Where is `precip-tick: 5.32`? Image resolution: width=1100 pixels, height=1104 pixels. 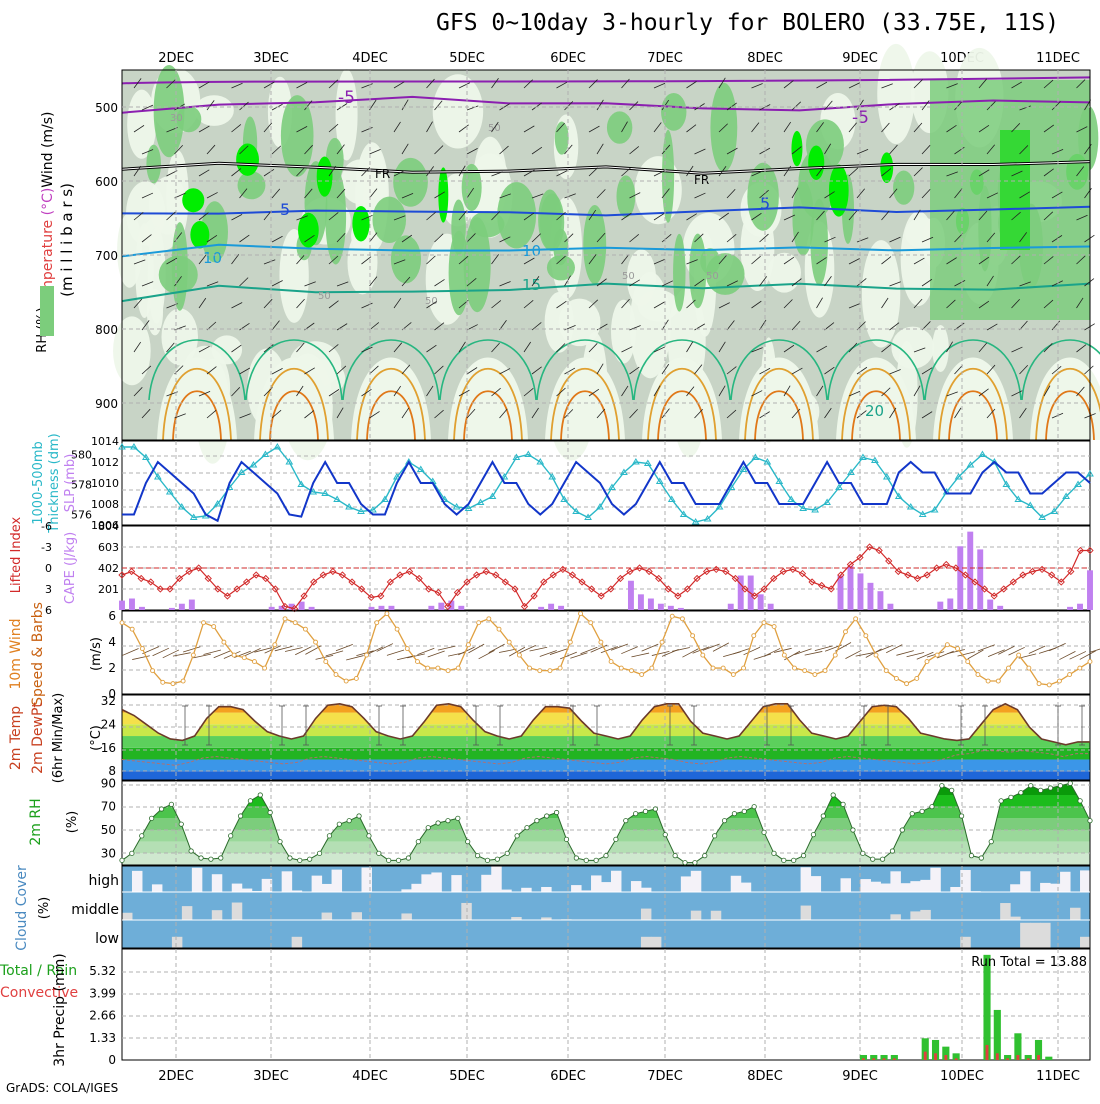 precip-tick: 5.32 is located at coordinates (102, 971).